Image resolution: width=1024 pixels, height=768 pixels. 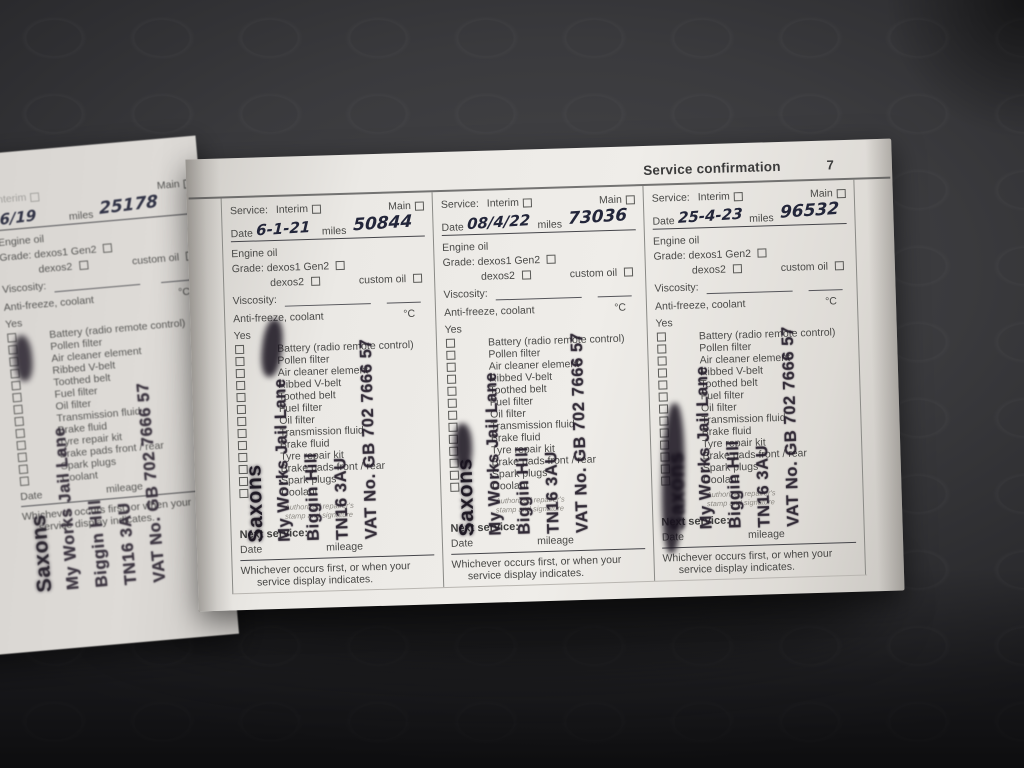 I want to click on handwritten-miles: 50844, so click(x=382, y=223).